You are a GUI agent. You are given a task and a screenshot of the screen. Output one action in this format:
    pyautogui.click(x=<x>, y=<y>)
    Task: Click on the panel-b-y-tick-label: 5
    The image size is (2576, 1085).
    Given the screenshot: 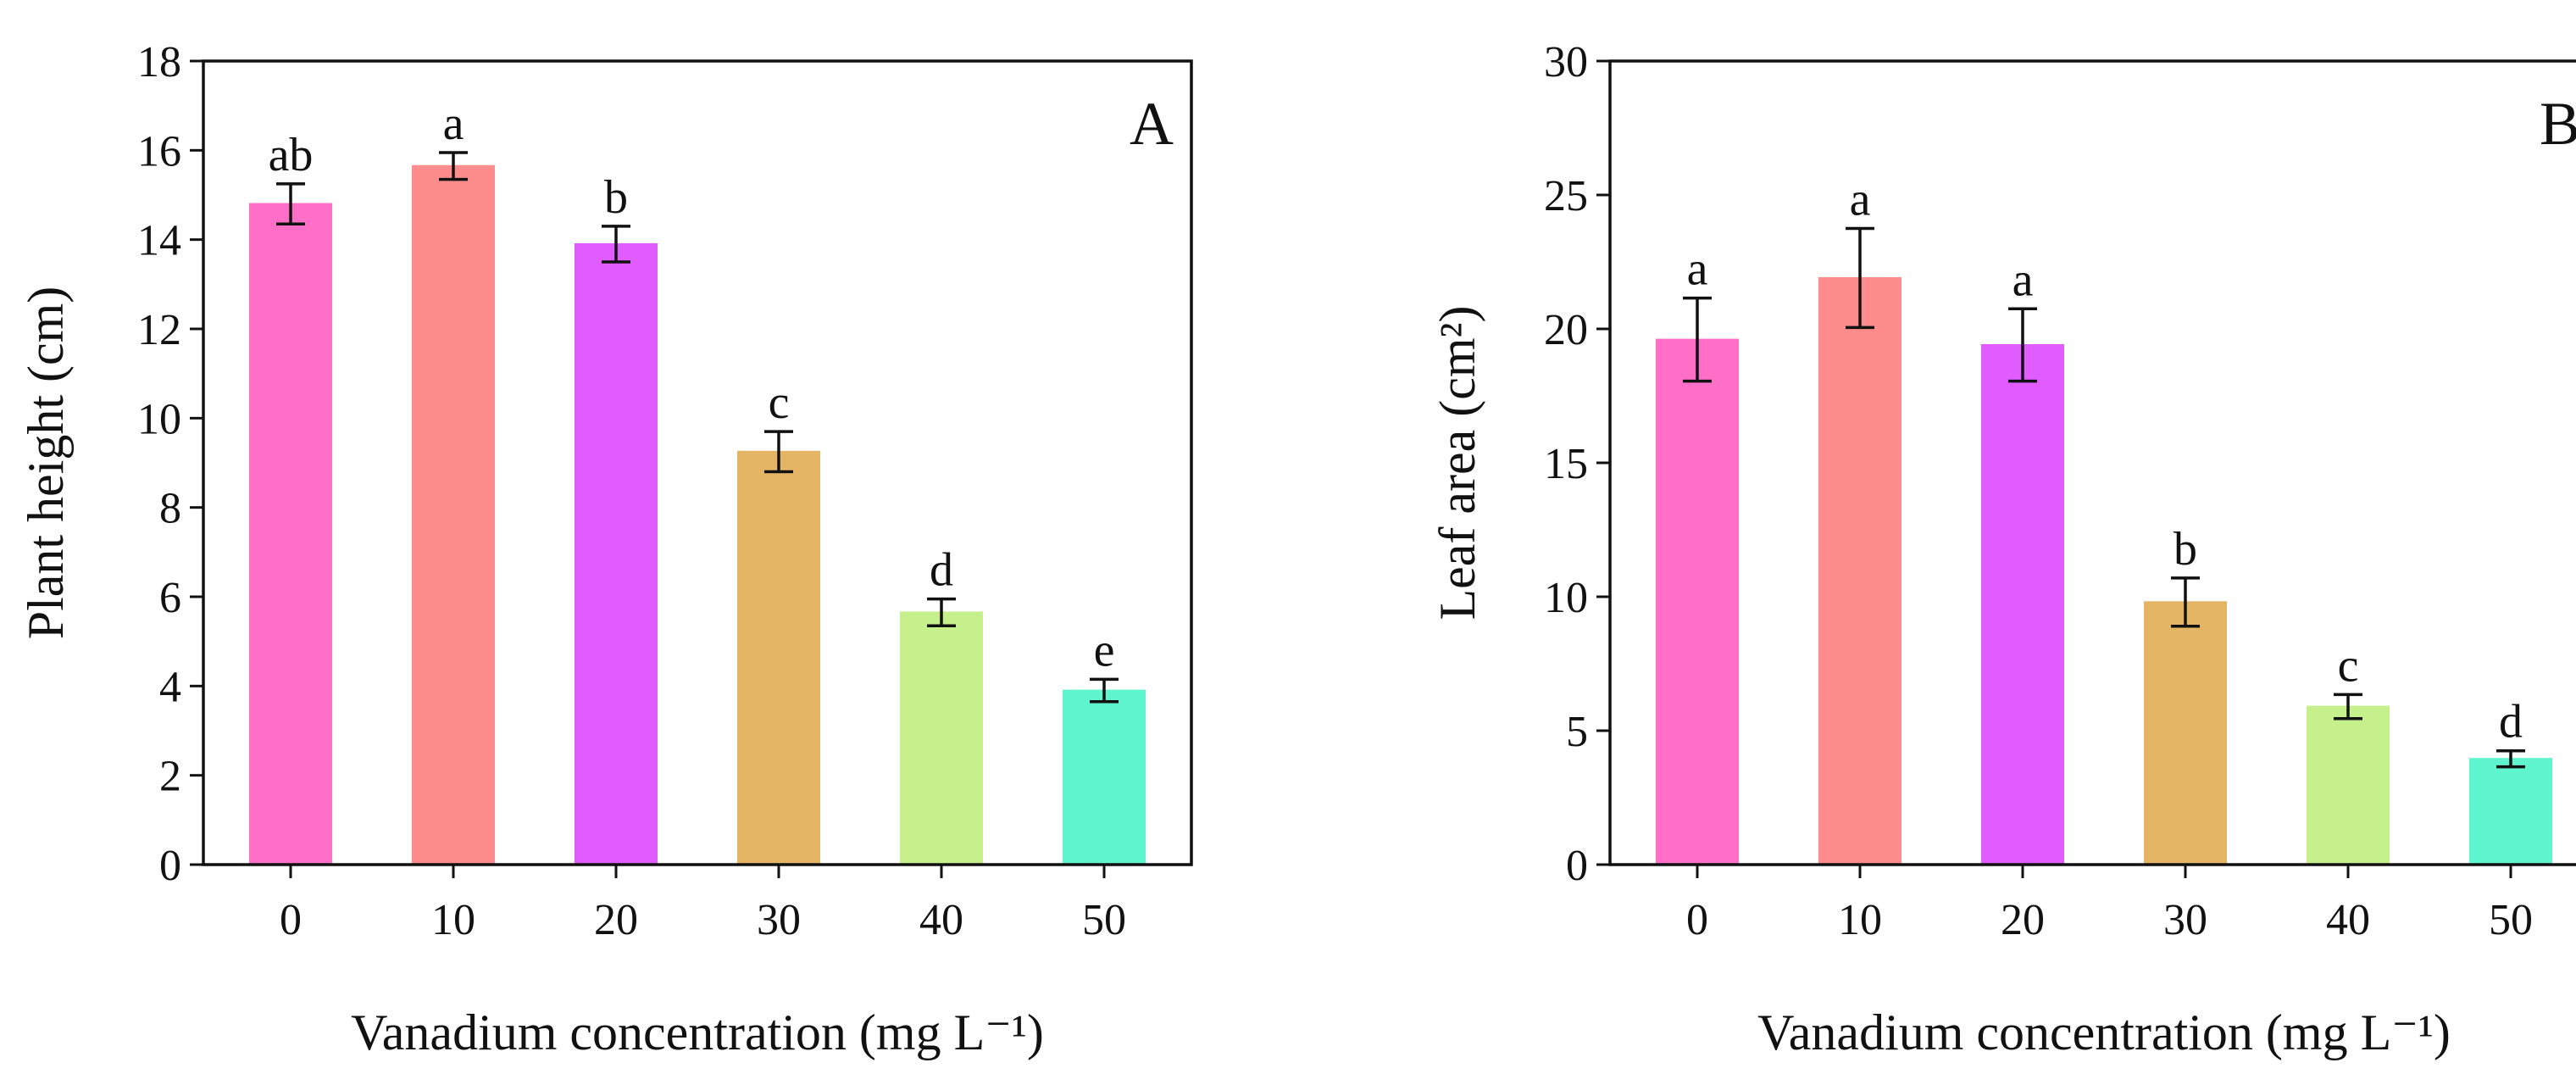 What is the action you would take?
    pyautogui.click(x=1577, y=732)
    